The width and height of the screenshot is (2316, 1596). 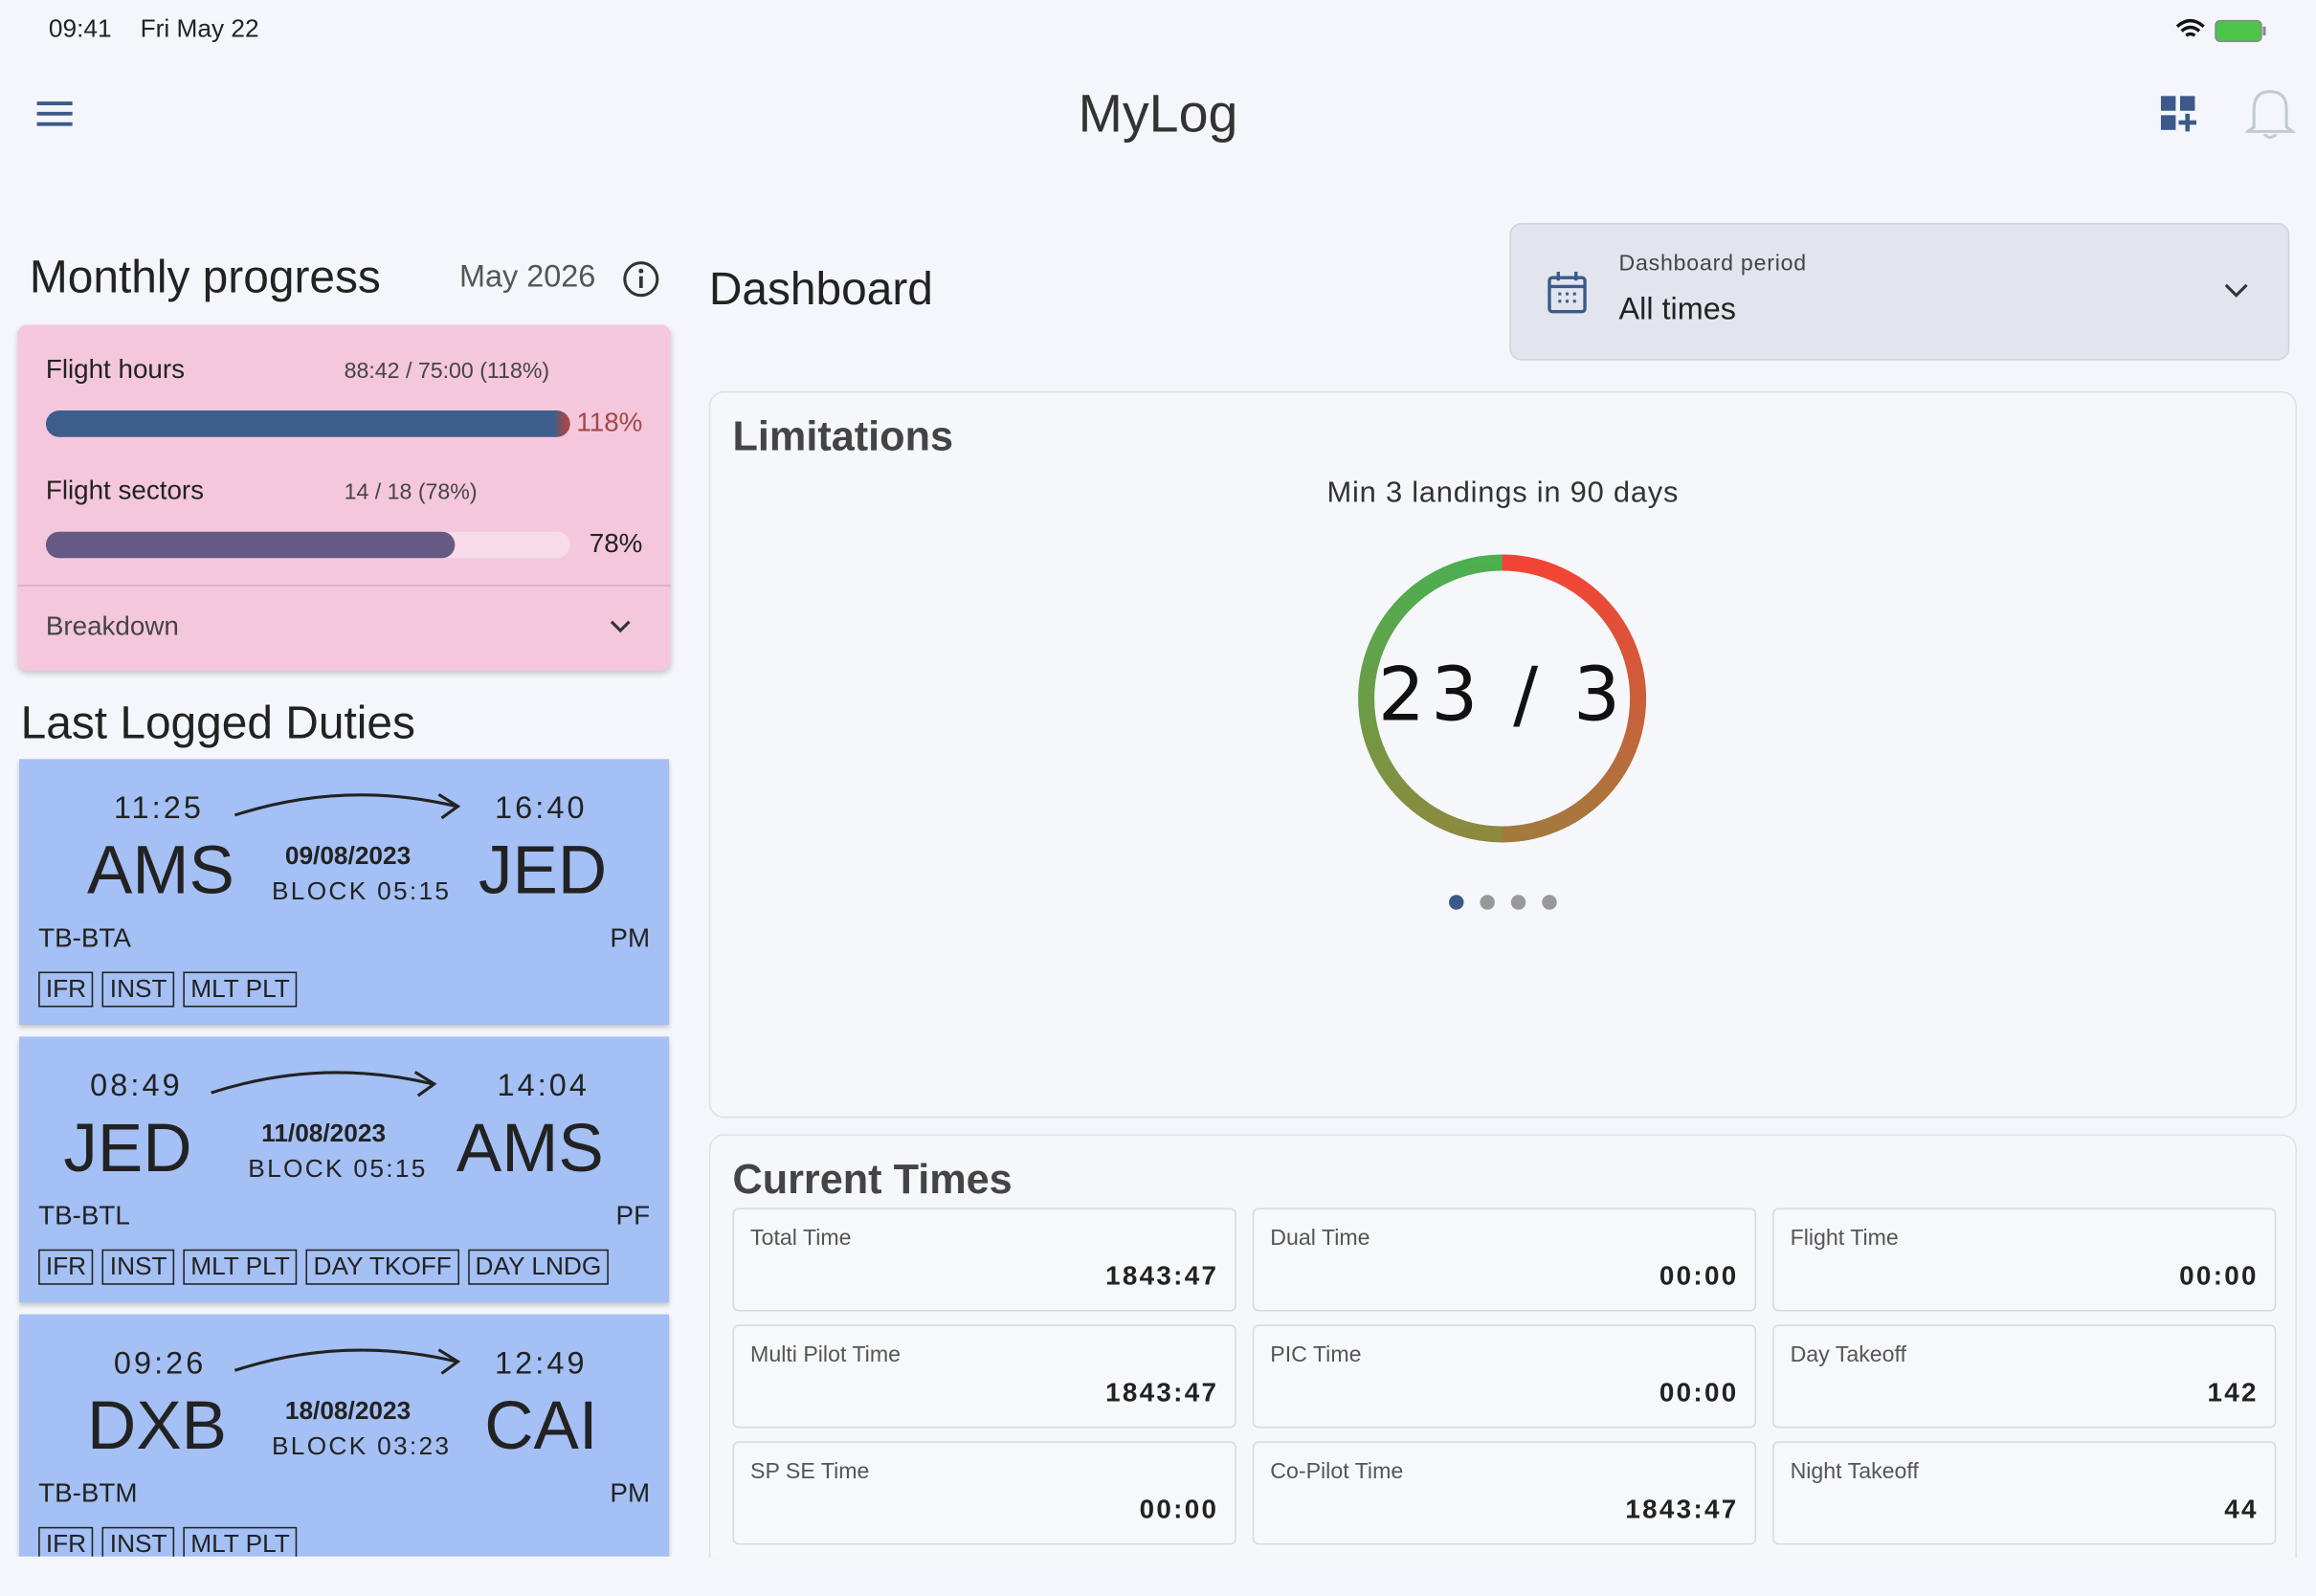 What do you see at coordinates (826, 1355) in the screenshot?
I see `time-label: Multi Pilot Time` at bounding box center [826, 1355].